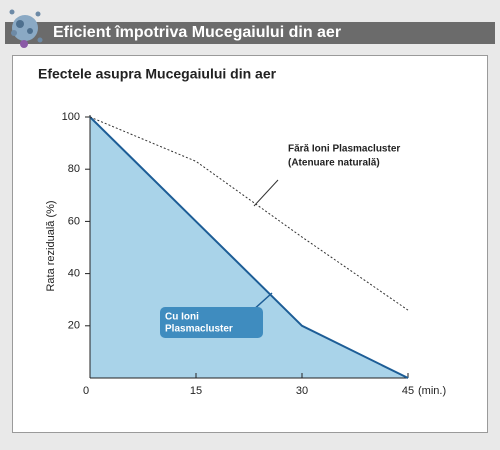 Image resolution: width=500 pixels, height=450 pixels. What do you see at coordinates (344, 149) in the screenshot?
I see `series-label: Fără Ioni Plasmacluster` at bounding box center [344, 149].